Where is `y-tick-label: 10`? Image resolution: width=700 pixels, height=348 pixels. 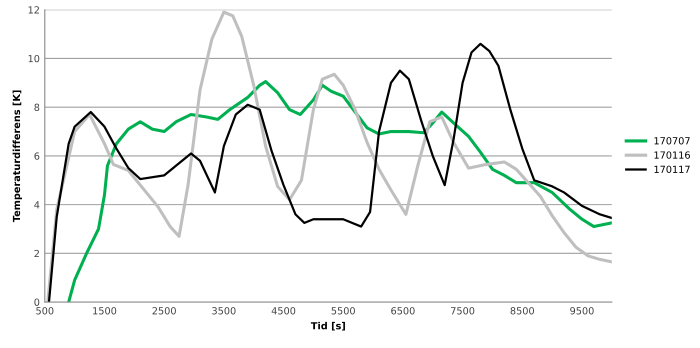 y-tick-label: 10 is located at coordinates (34, 58).